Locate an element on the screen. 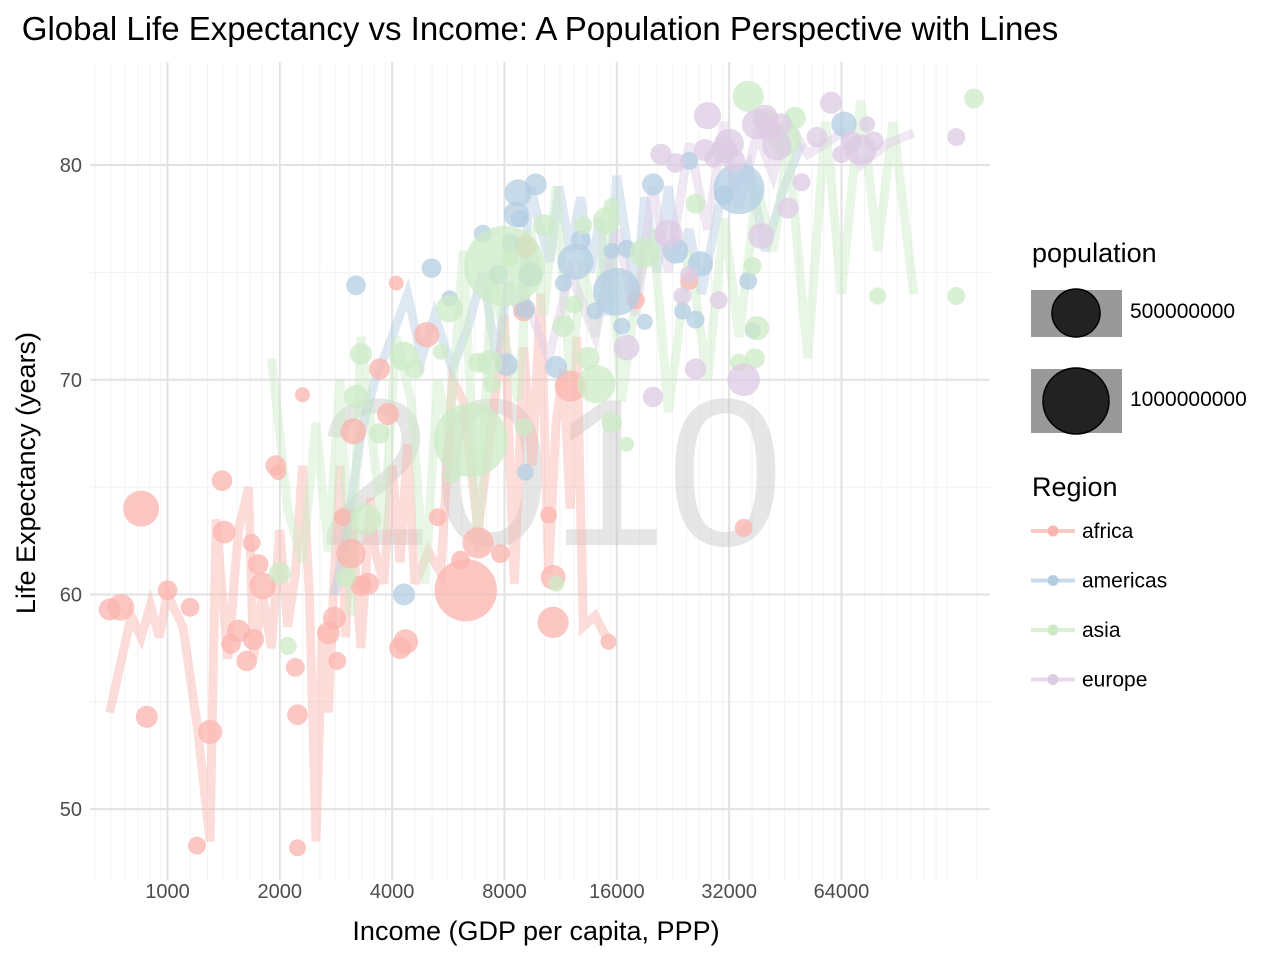  size-legend: population 500000000 1000000000 is located at coordinates (1139, 336).